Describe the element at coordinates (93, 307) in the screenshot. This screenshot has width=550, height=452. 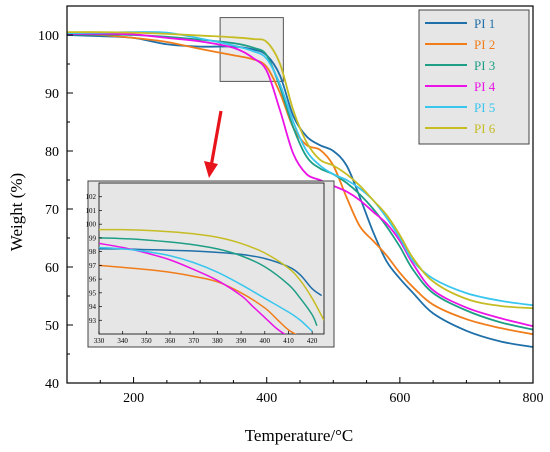
I see `inset-y-tick-label: 94` at that location.